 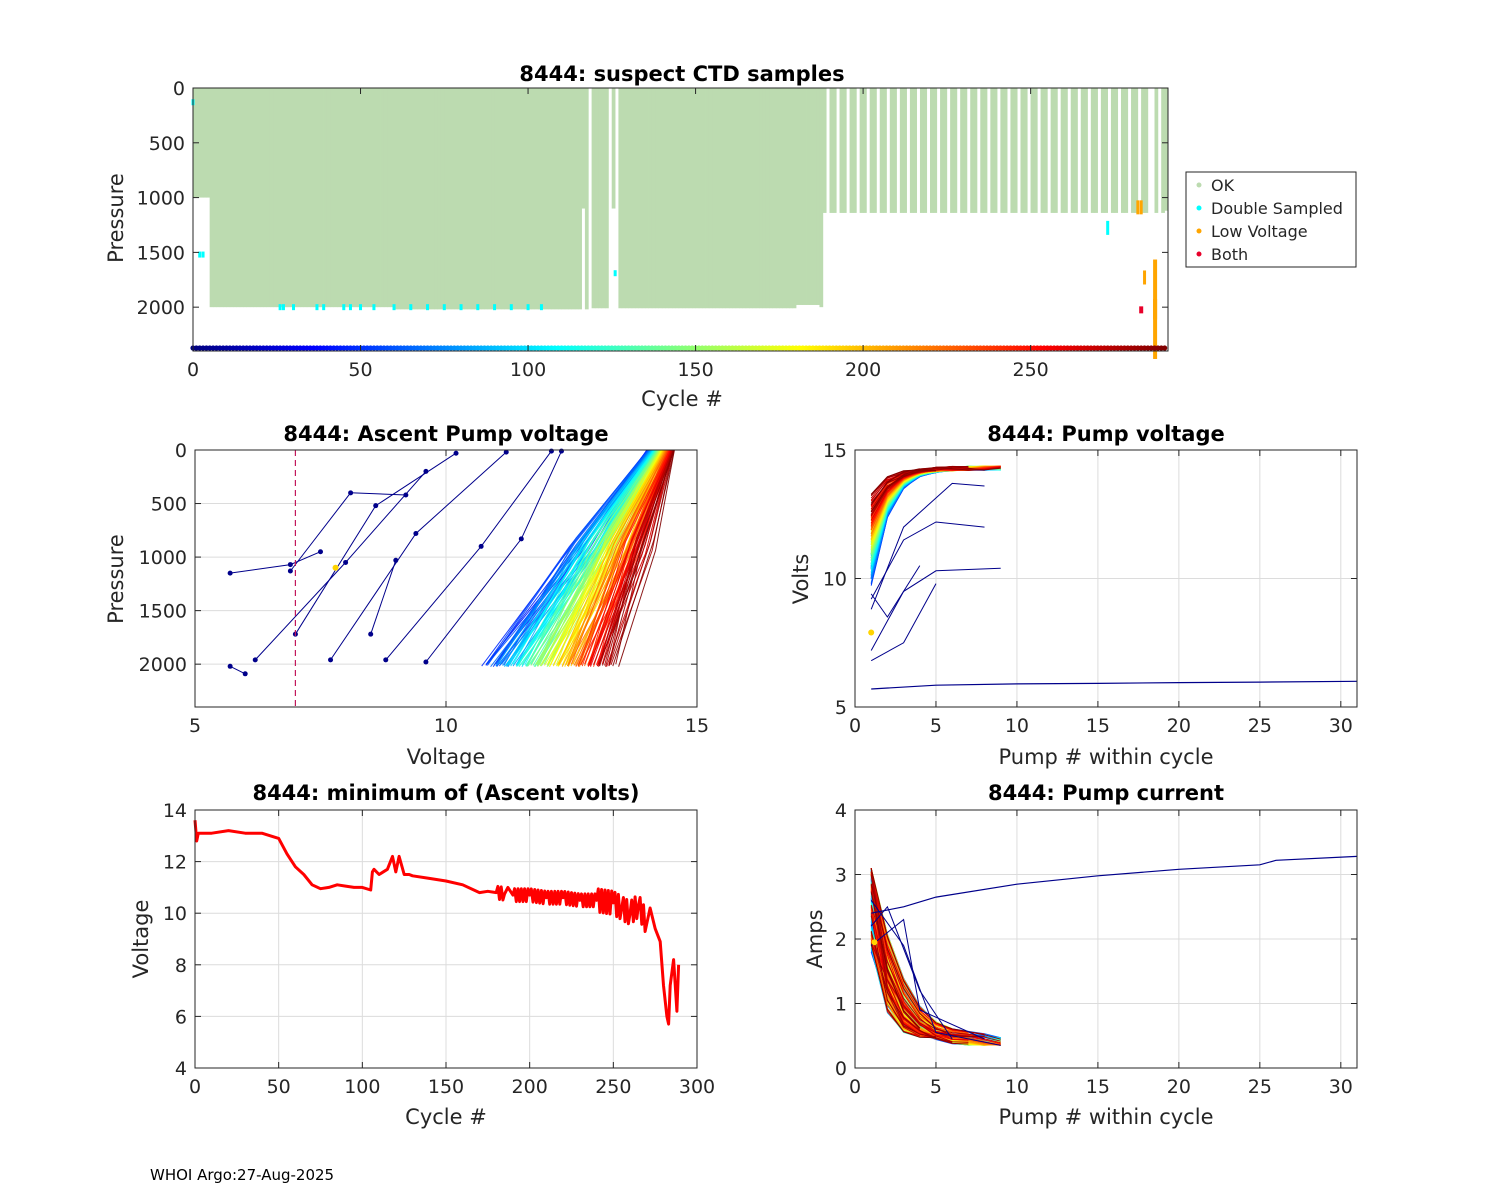 I want to click on pumpvolt-xtick-label: 20, so click(x=1179, y=726).